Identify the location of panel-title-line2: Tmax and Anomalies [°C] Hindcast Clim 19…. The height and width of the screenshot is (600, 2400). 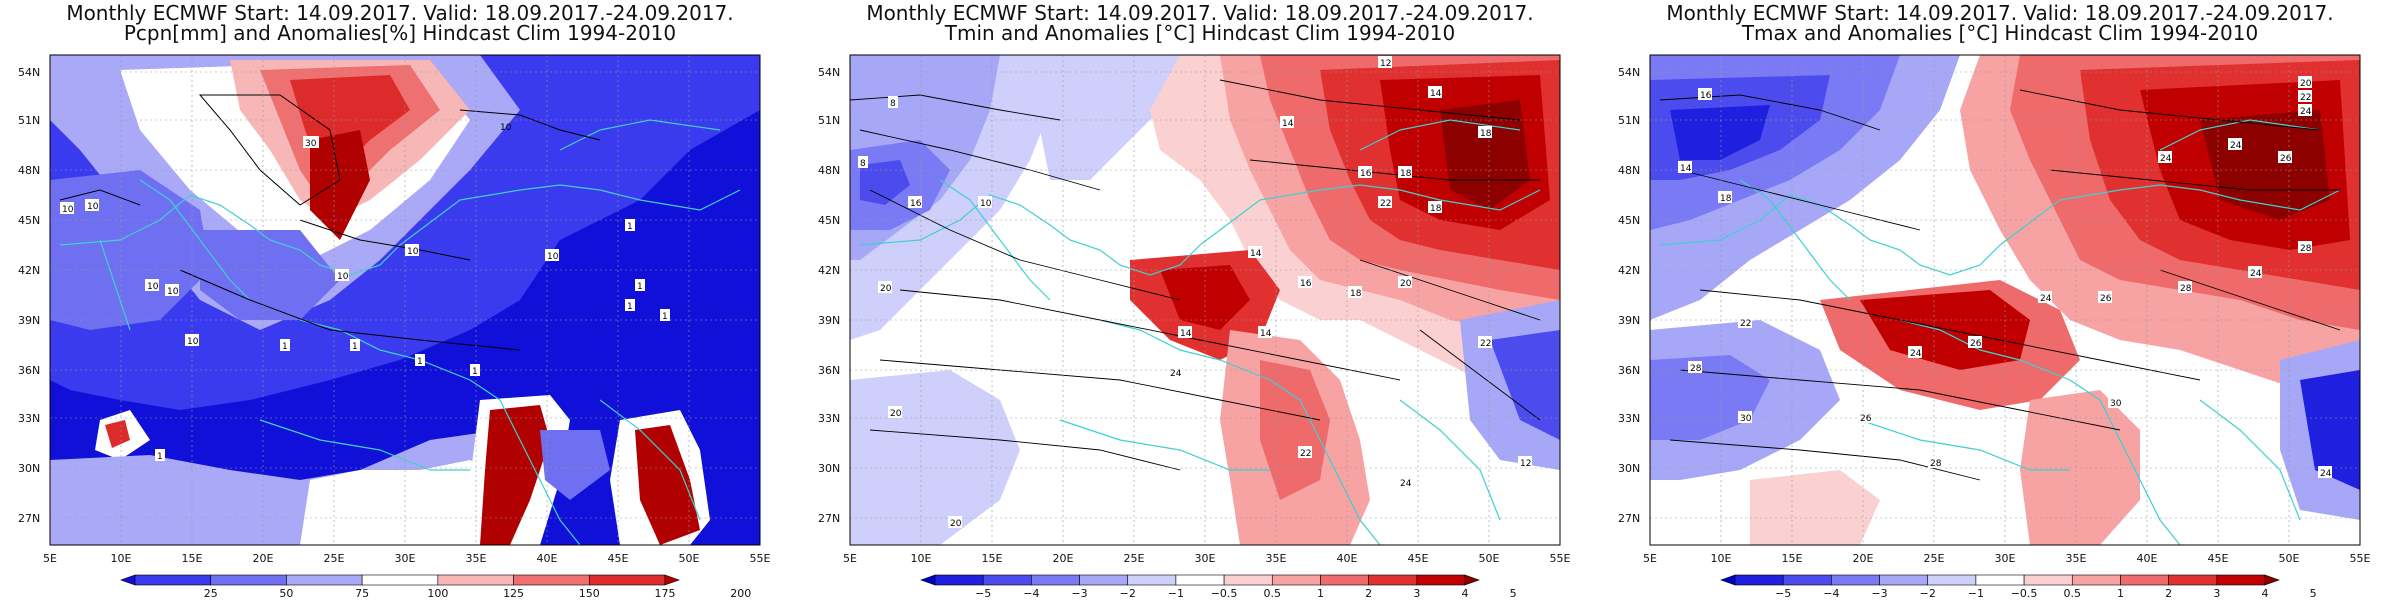
(2000, 33).